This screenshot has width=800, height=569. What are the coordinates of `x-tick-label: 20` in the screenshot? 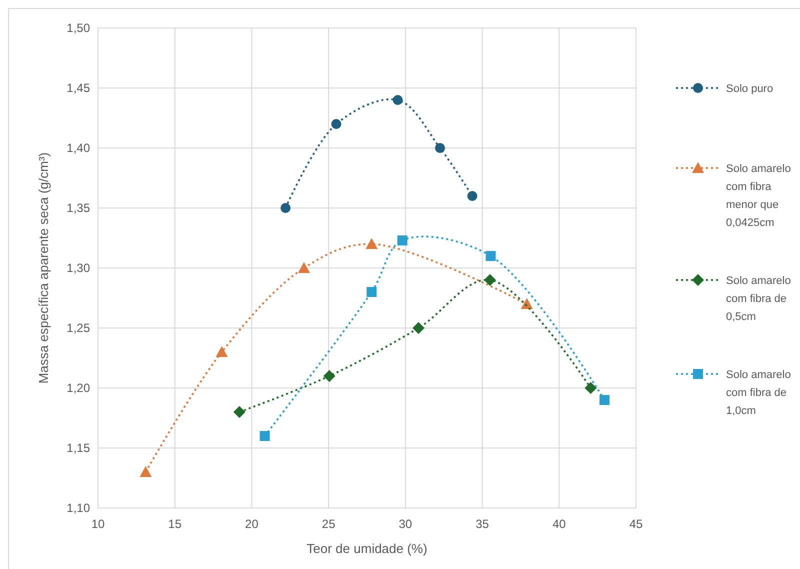 It's located at (252, 524).